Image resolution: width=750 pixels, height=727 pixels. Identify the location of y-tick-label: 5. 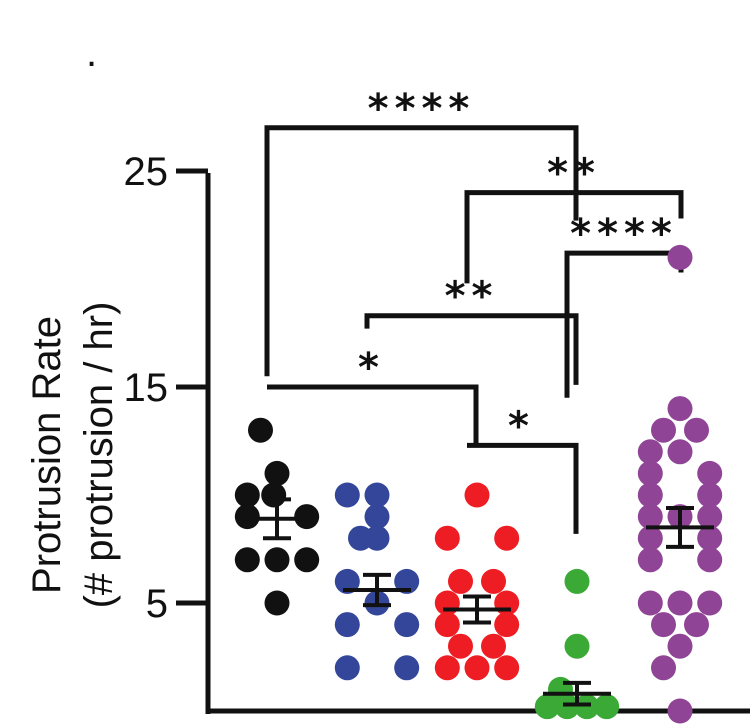
(157, 604).